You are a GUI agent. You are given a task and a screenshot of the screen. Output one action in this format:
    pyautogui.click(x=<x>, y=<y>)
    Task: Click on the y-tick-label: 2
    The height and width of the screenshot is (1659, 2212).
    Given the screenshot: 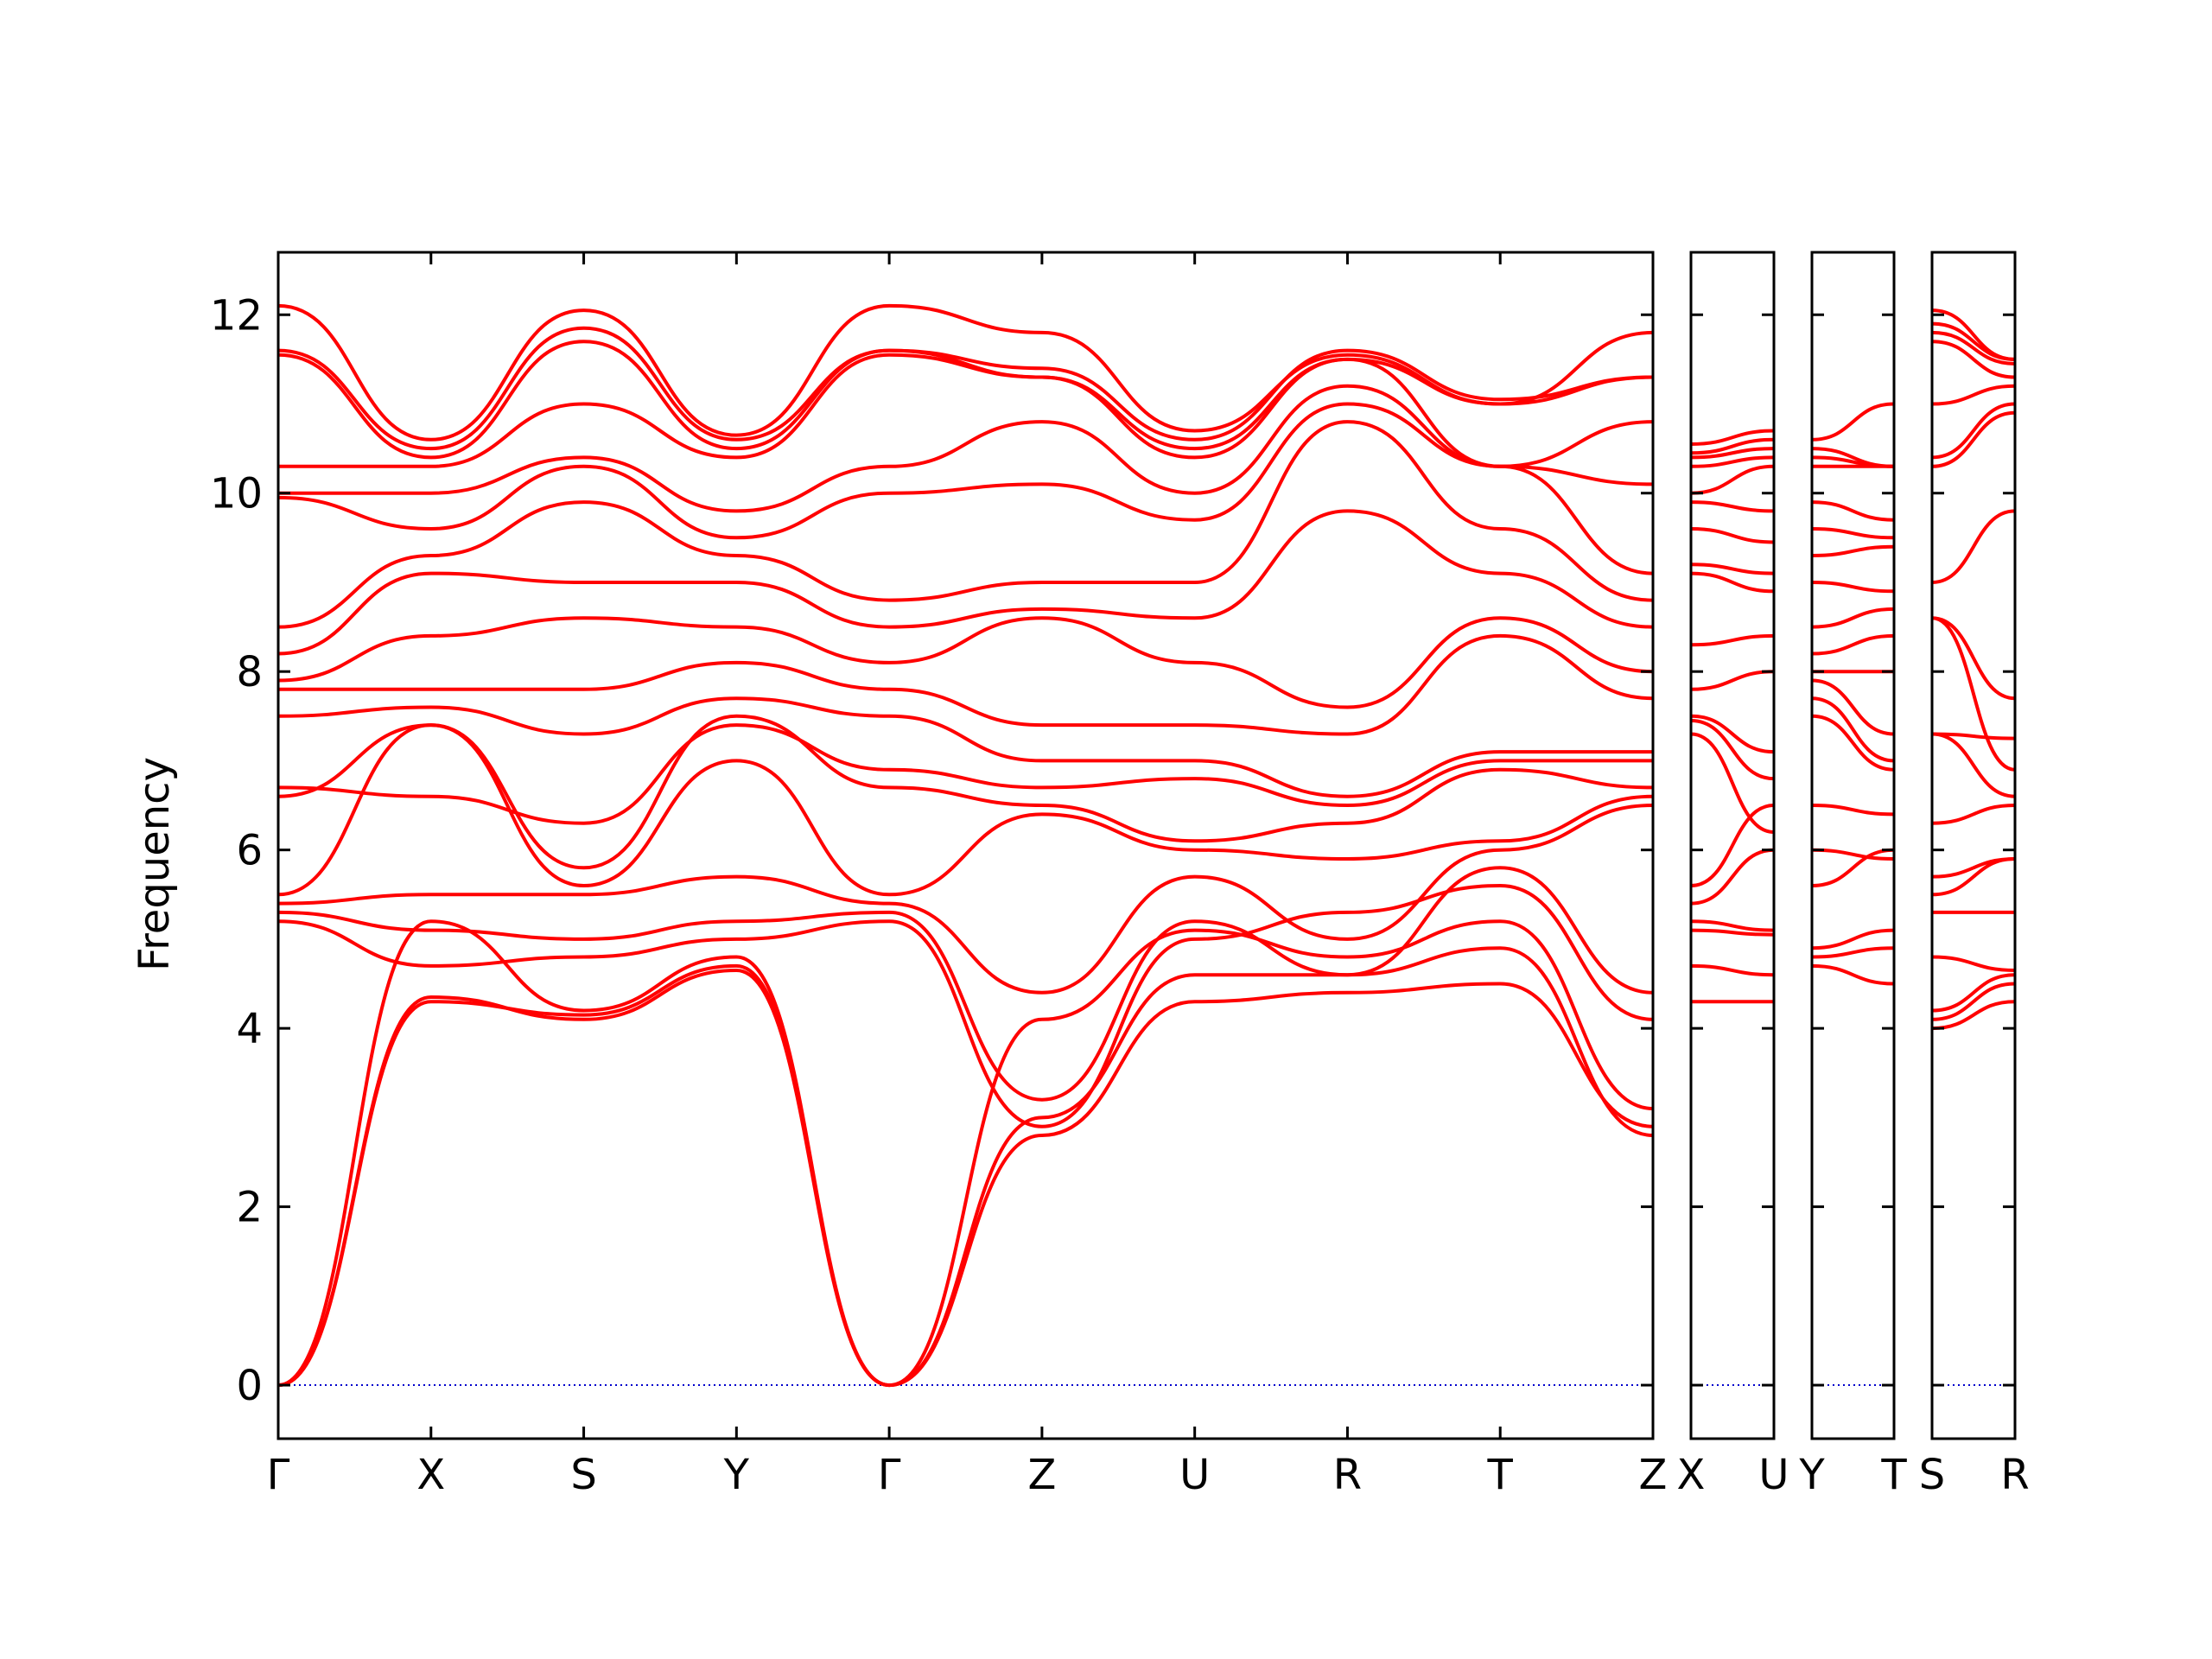 What is the action you would take?
    pyautogui.click(x=249, y=1208)
    